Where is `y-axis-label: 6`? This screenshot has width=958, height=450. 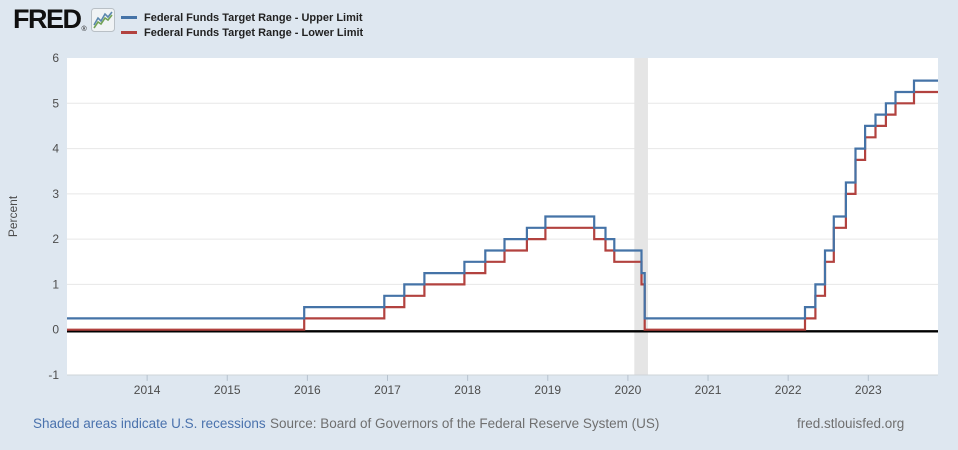
y-axis-label: 6 is located at coordinates (55, 58).